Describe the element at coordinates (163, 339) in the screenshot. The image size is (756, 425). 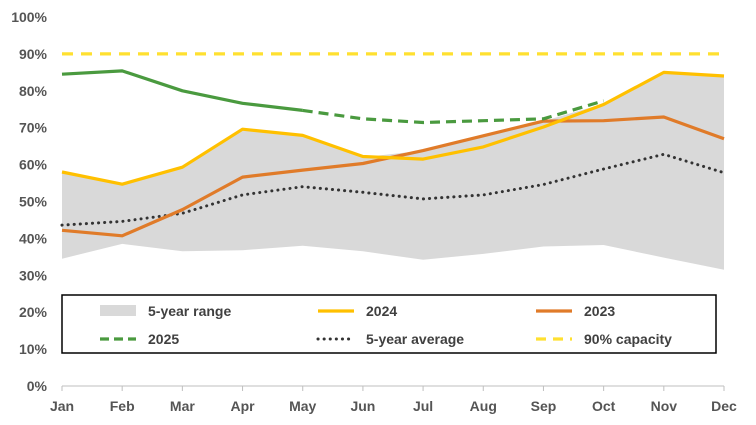
I see `legend-label-2025: 2025` at that location.